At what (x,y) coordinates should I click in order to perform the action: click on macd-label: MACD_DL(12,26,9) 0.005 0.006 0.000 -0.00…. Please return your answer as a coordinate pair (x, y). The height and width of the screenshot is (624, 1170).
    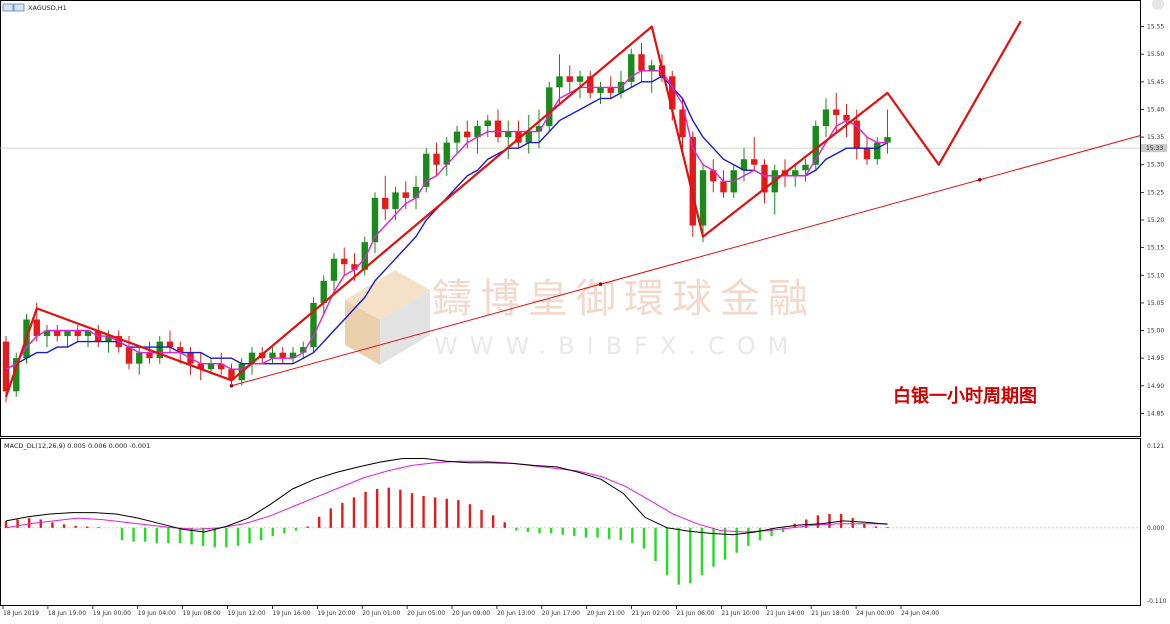
    Looking at the image, I should click on (77, 446).